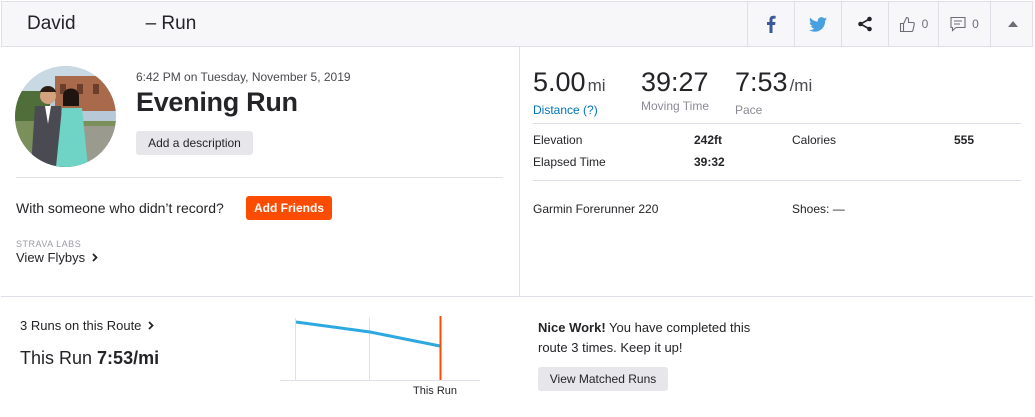 This screenshot has width=1035, height=417. I want to click on pace-unit: /mi, so click(801, 85).